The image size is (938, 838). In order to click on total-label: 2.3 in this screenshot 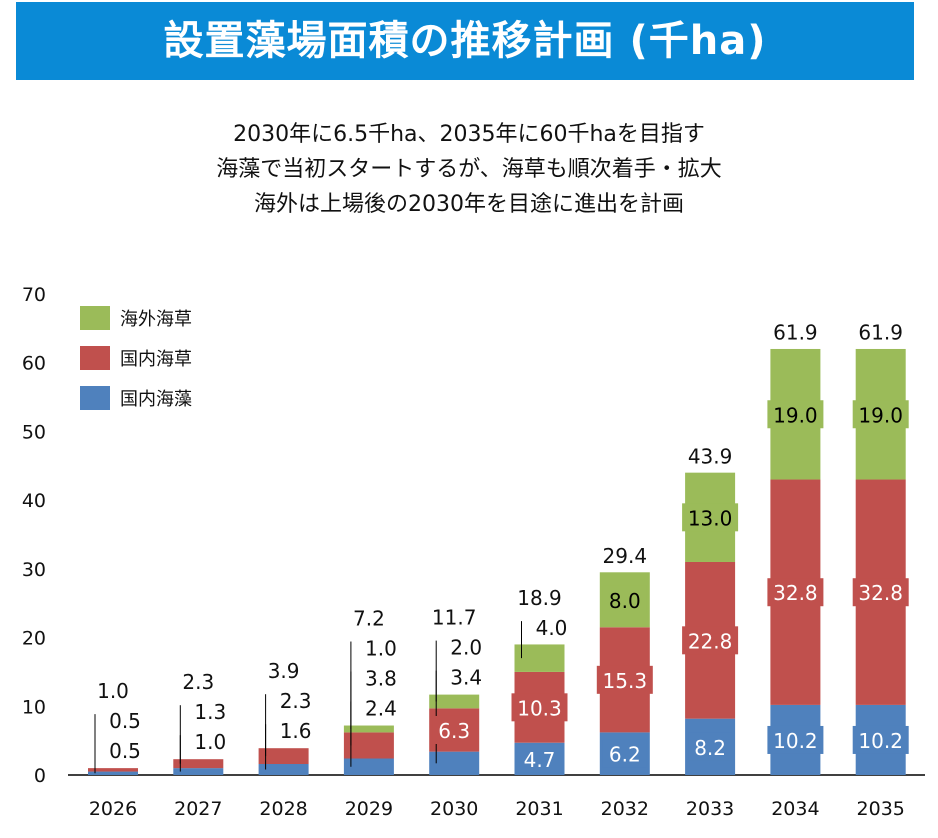, I will do `click(198, 682)`.